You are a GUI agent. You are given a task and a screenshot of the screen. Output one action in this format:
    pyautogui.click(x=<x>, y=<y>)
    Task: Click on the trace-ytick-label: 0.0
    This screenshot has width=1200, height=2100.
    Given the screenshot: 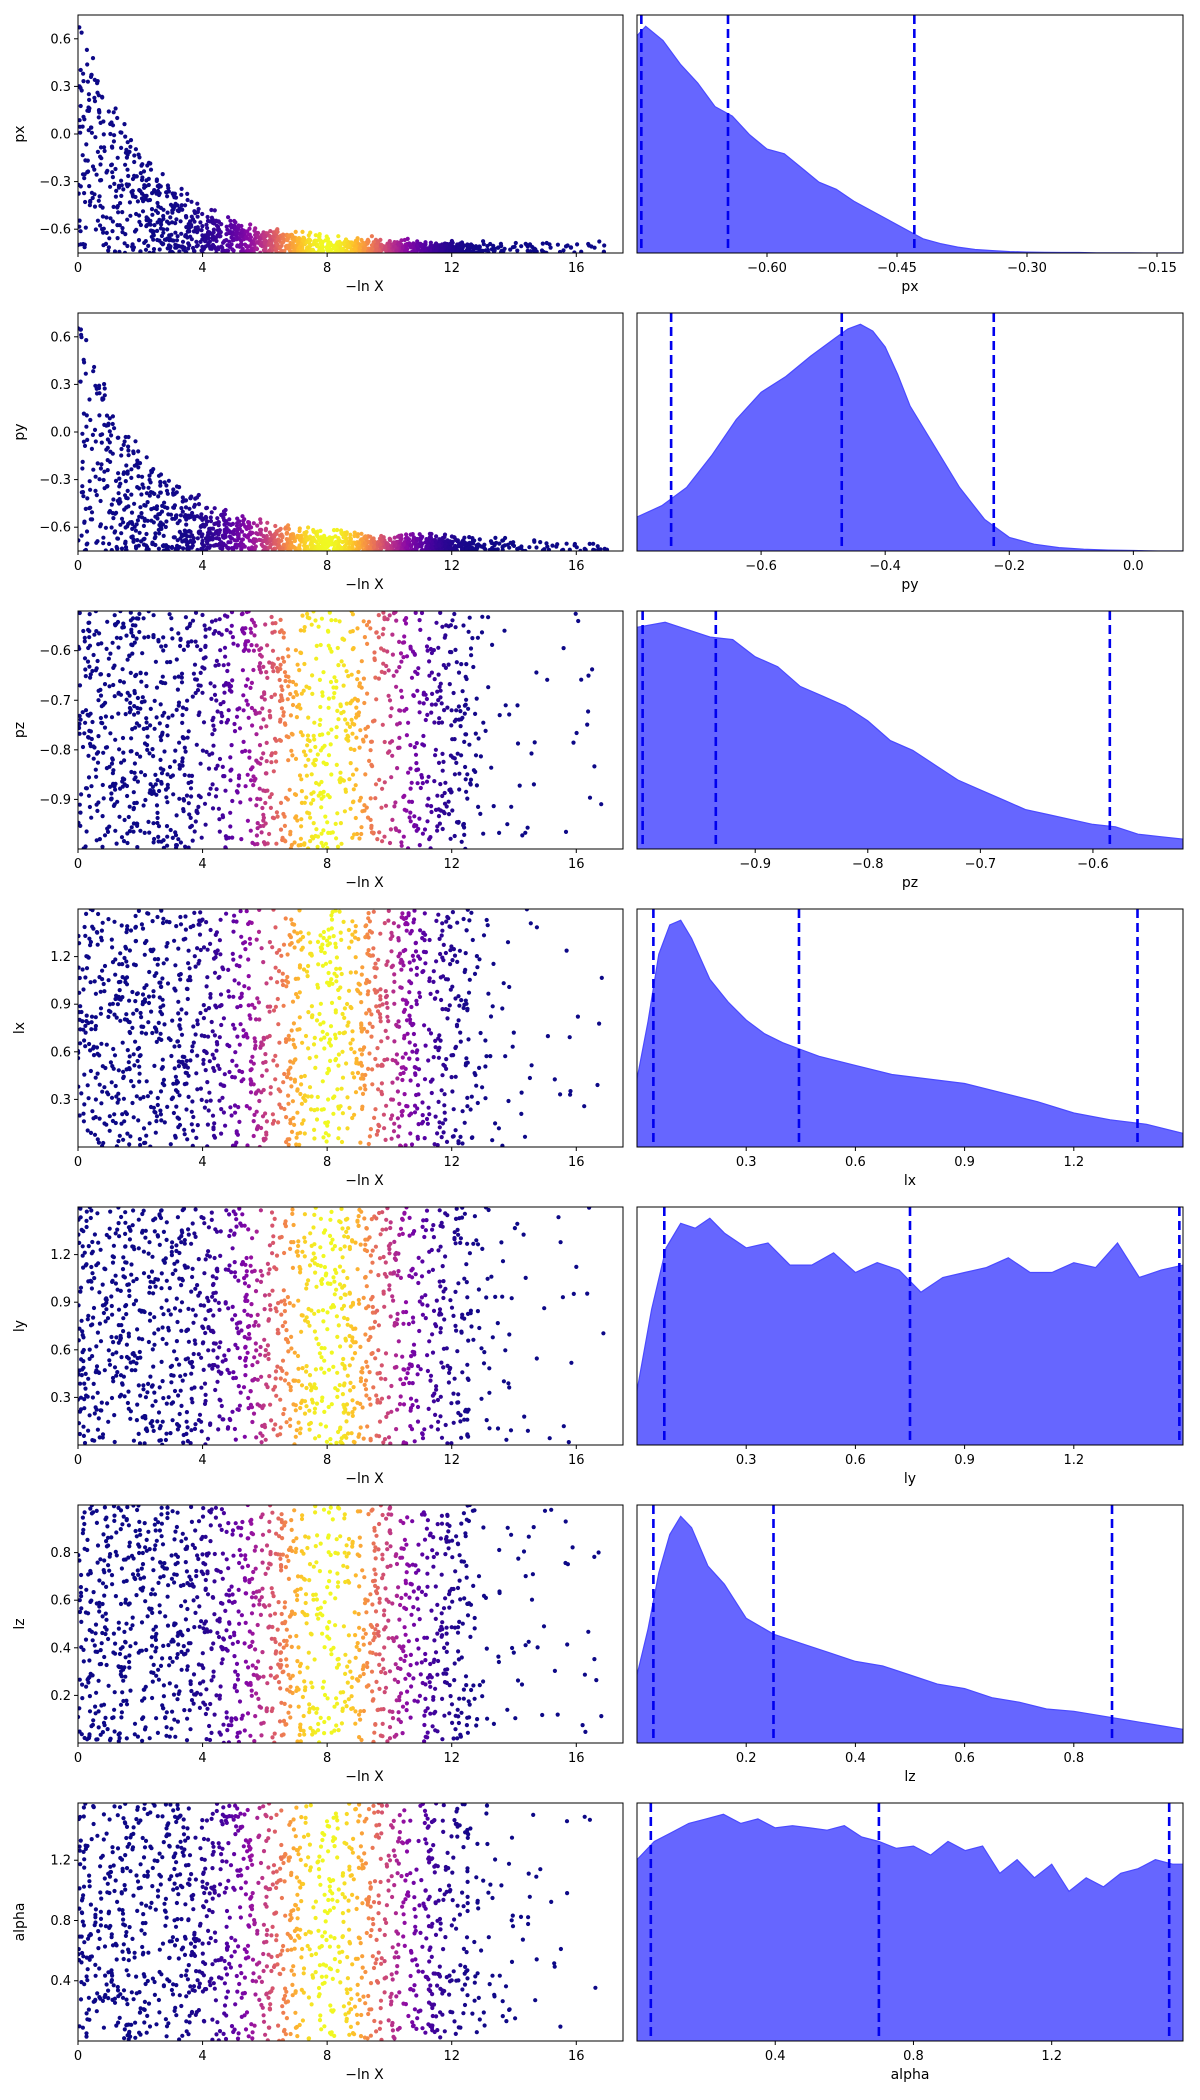 What is the action you would take?
    pyautogui.click(x=60, y=135)
    